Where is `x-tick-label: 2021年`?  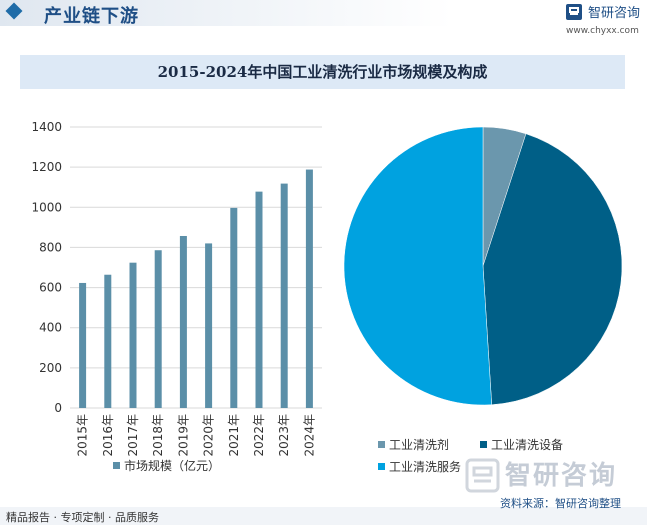
x-tick-label: 2021年 is located at coordinates (234, 435).